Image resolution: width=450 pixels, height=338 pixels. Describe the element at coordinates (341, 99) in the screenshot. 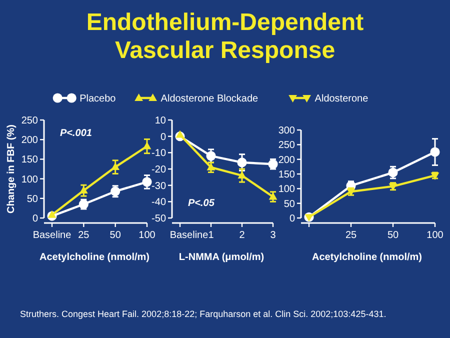

I see `legend-label: Aldosterone` at that location.